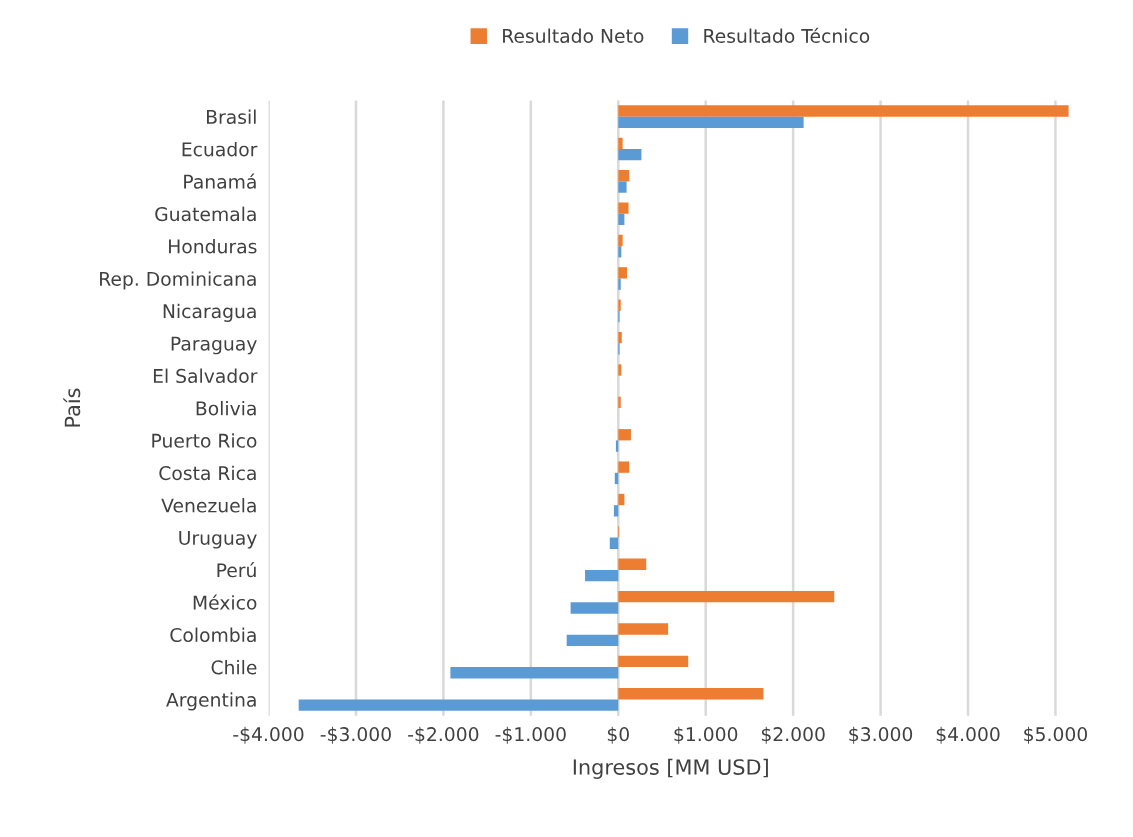 This screenshot has height=837, width=1133. Describe the element at coordinates (443, 735) in the screenshot. I see `x-tick-label: -$2.000` at that location.